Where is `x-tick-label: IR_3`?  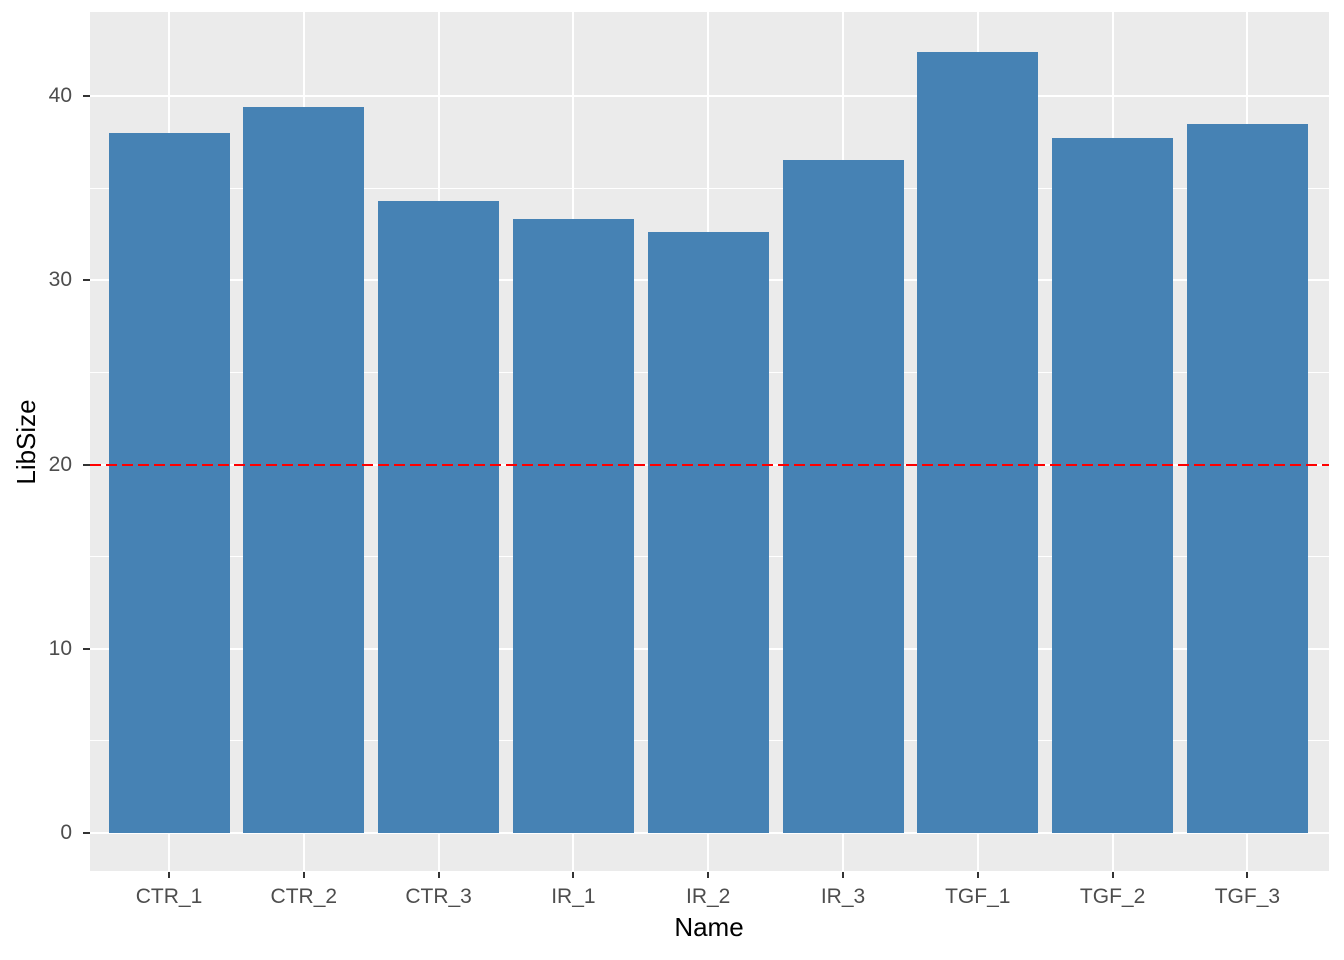 x-tick-label: IR_3 is located at coordinates (843, 896).